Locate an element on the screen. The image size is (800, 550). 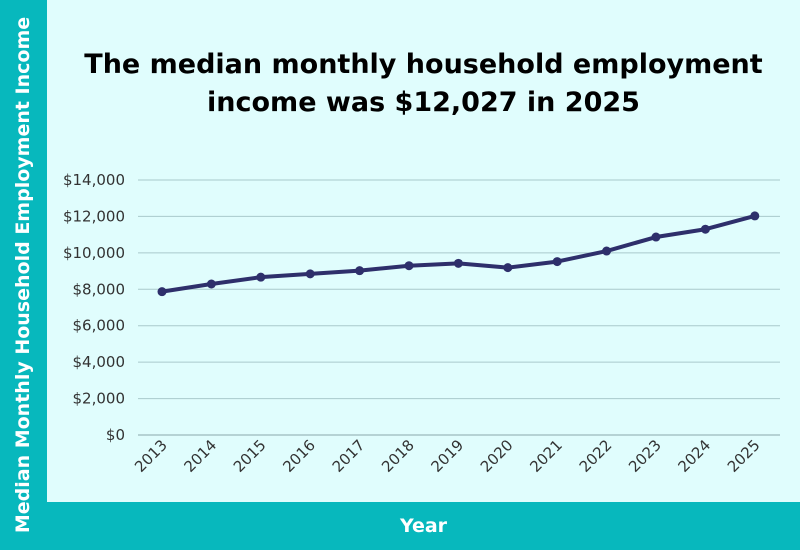
x-tick-label: 2019 is located at coordinates (447, 456).